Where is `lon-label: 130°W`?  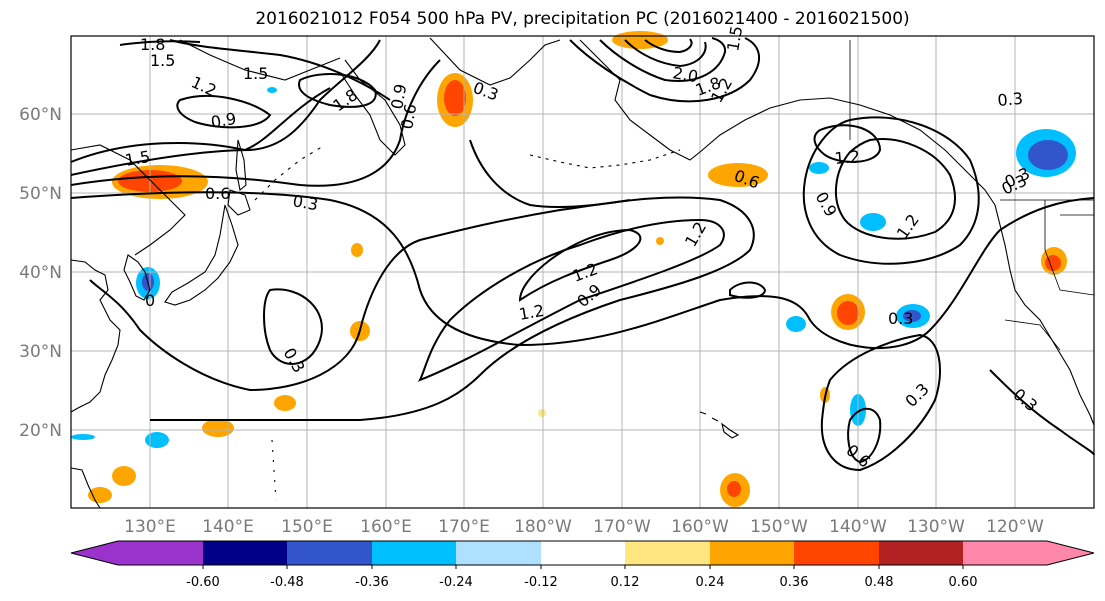 lon-label: 130°W is located at coordinates (936, 527).